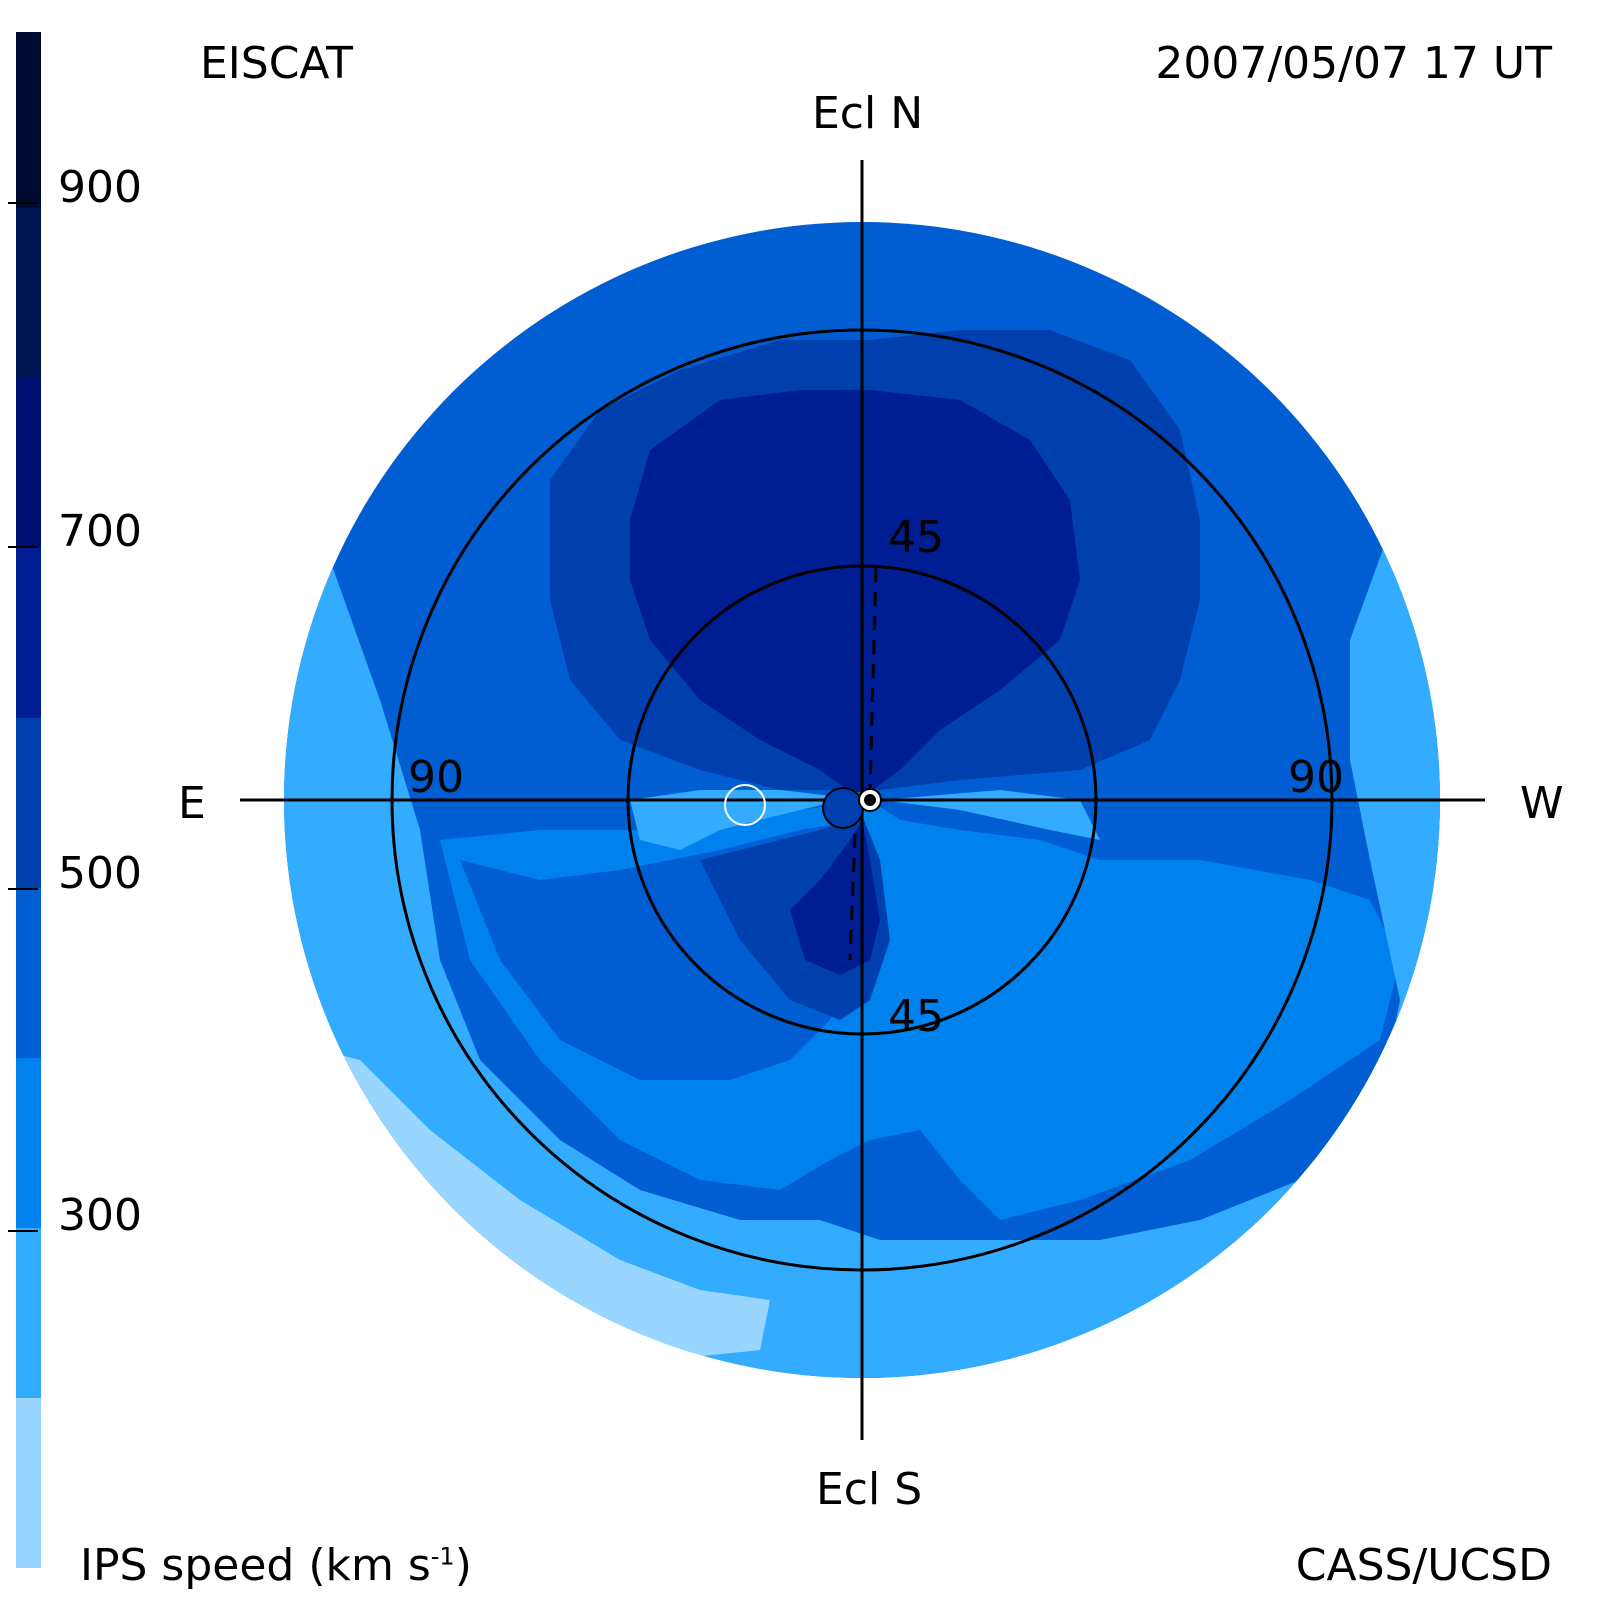  What do you see at coordinates (100, 1215) in the screenshot?
I see `colorbar-label-300: 300` at bounding box center [100, 1215].